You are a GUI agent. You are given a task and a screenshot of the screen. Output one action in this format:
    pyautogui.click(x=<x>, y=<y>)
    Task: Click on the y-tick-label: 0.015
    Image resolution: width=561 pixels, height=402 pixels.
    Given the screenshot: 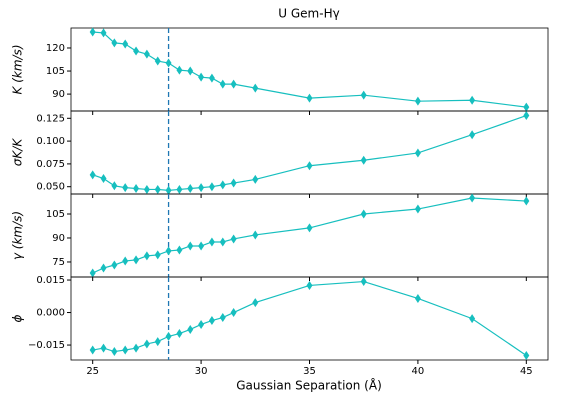 What is the action you would take?
    pyautogui.click(x=50, y=280)
    